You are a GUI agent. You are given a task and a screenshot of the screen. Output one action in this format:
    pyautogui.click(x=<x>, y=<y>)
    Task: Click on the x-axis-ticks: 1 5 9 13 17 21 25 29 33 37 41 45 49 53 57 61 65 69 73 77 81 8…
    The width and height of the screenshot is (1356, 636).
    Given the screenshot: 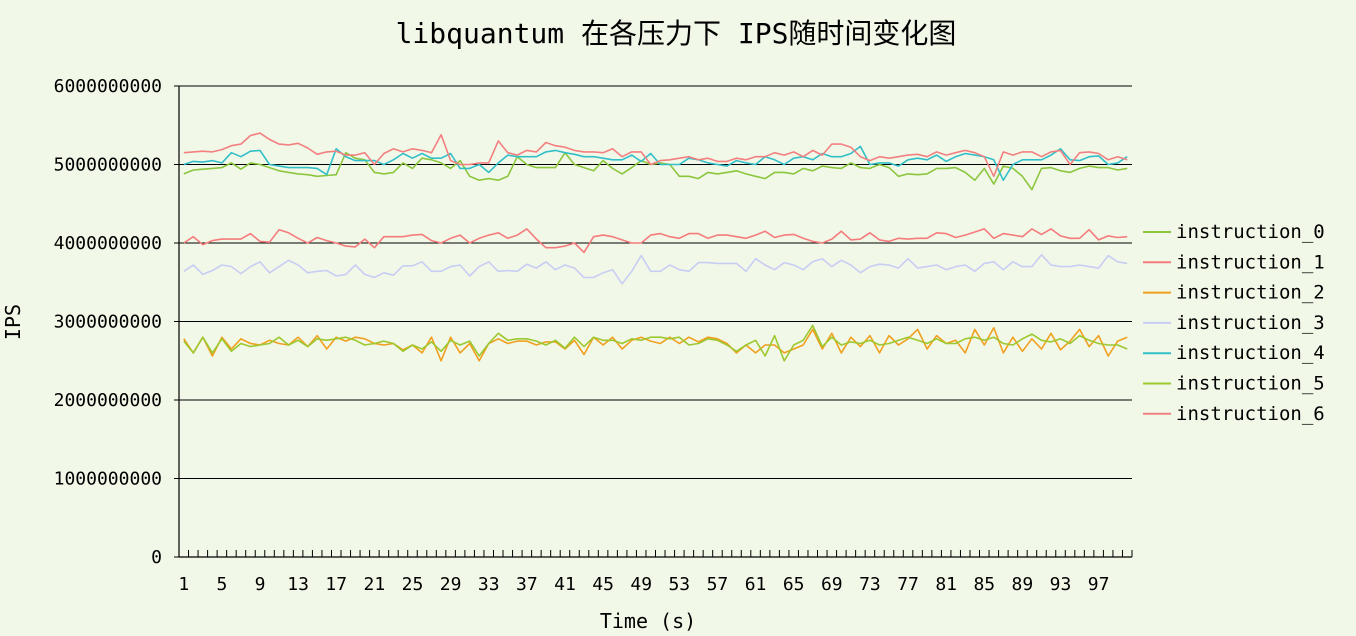 What is the action you would take?
    pyautogui.click(x=655, y=572)
    